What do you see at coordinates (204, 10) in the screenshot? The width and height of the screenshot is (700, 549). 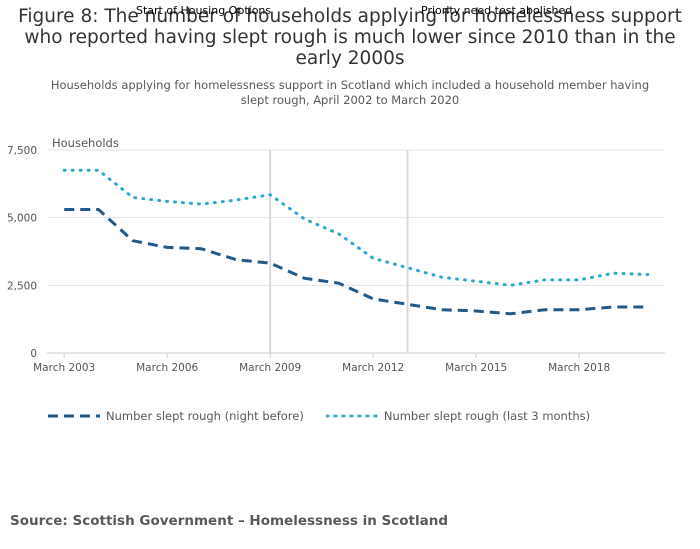 I see `annotation-housing-options: Start of Housing Options` at bounding box center [204, 10].